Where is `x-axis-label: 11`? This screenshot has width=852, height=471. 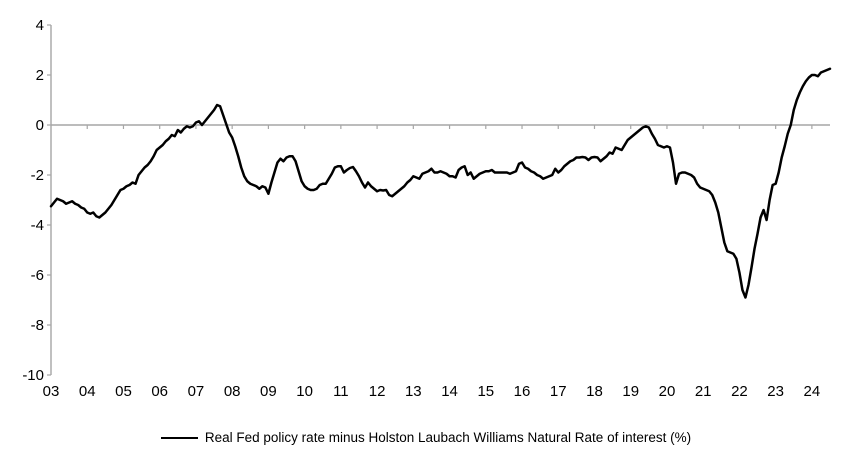 x-axis-label: 11 is located at coordinates (341, 391).